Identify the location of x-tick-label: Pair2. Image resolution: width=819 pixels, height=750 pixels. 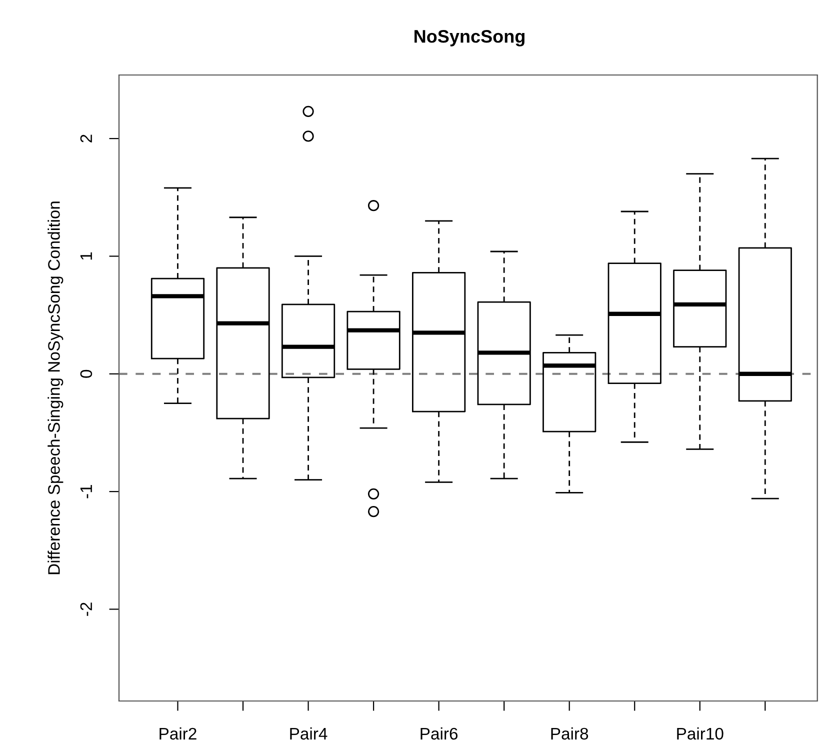
(178, 733).